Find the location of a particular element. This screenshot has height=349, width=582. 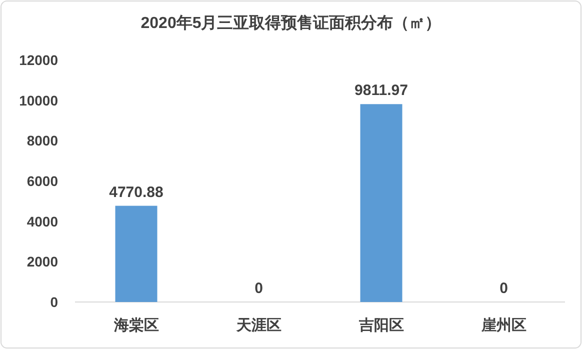

y-tick-label: 2000 is located at coordinates (42, 262).